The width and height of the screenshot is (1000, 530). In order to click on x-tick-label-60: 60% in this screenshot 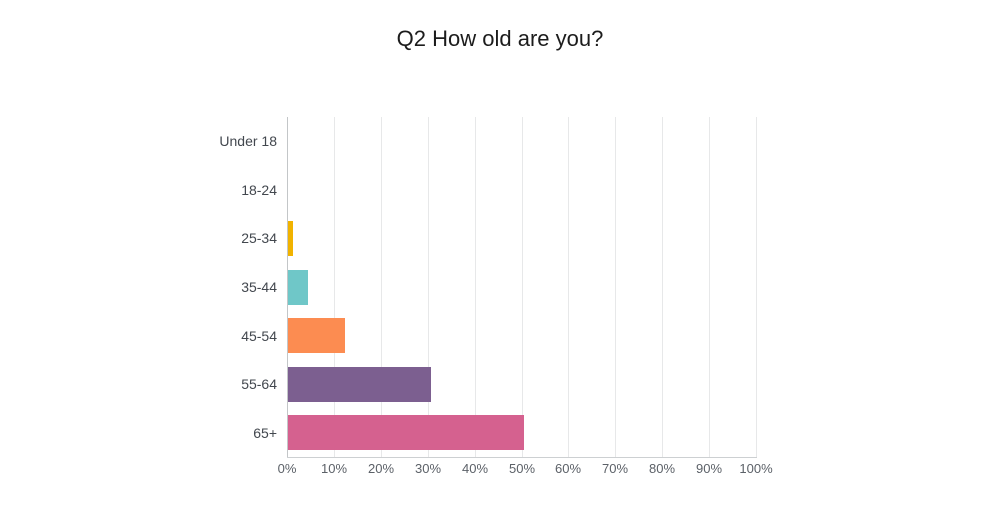, I will do `click(568, 468)`.